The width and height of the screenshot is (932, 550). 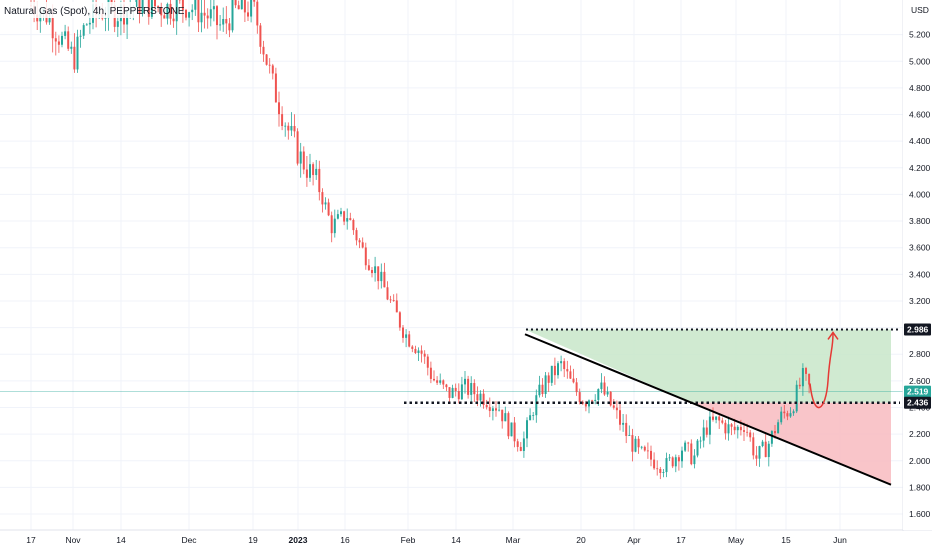 What do you see at coordinates (920, 194) in the screenshot?
I see `y-tick-label: 4.000` at bounding box center [920, 194].